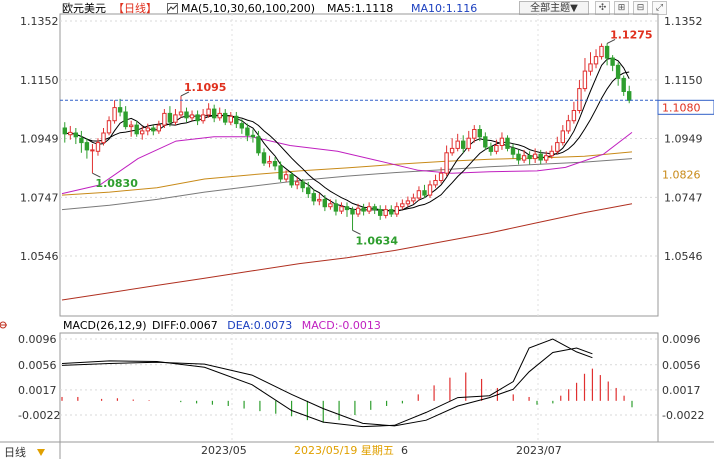 The image size is (714, 459). I want to click on annotation-leader, so click(611, 41).